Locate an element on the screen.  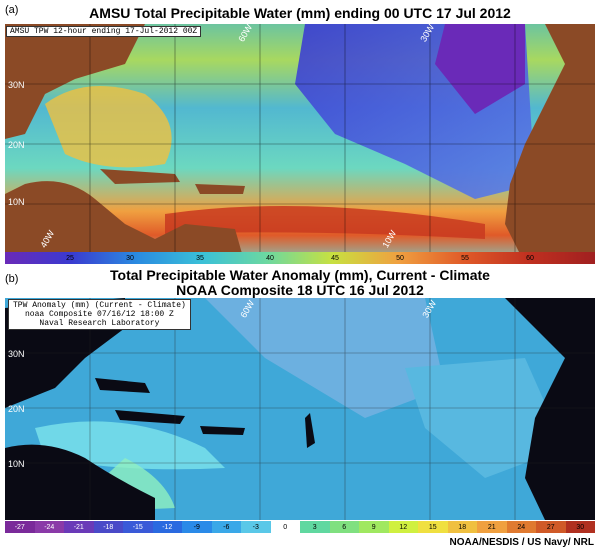
colorbar-cell: 18 is located at coordinates (462, 527).